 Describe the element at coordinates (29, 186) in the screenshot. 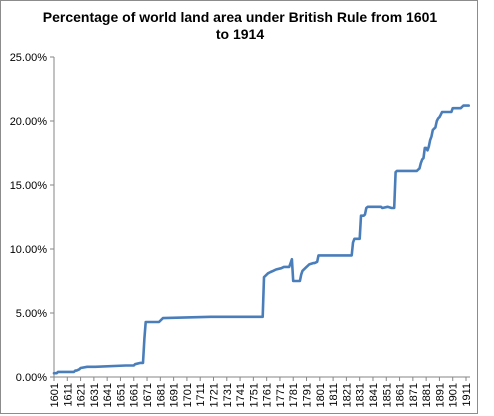

I see `y-tick-label: 15.00%` at that location.